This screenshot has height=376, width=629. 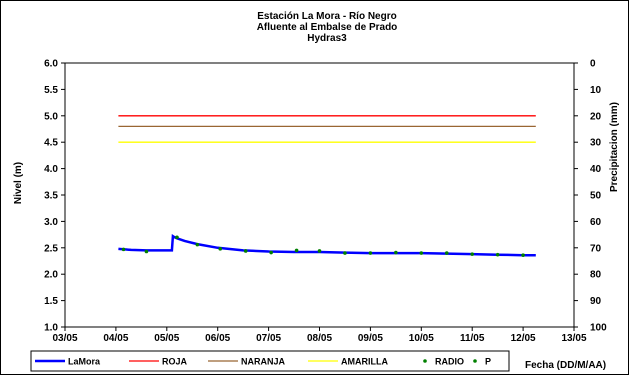 What do you see at coordinates (596, 248) in the screenshot?
I see `y2-tick-label: 70` at bounding box center [596, 248].